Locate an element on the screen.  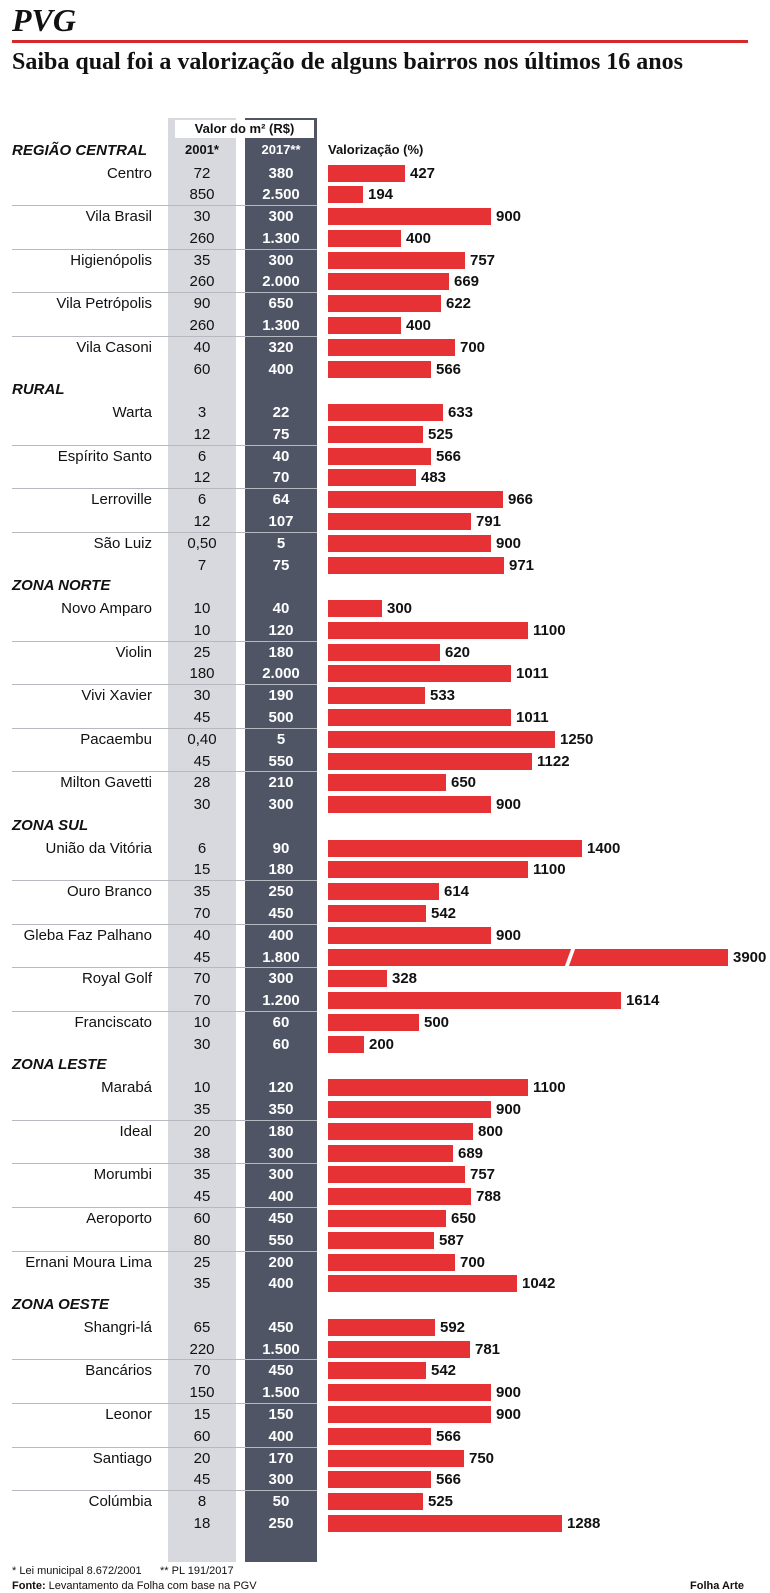
value-2001: 28 is located at coordinates (202, 783).